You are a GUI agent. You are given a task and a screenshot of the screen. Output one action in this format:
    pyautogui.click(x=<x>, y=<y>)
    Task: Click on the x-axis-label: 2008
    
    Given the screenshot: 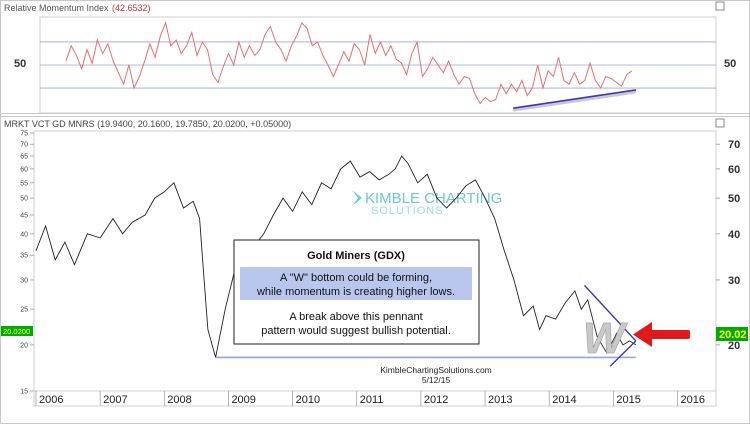 What is the action you would take?
    pyautogui.click(x=179, y=400)
    